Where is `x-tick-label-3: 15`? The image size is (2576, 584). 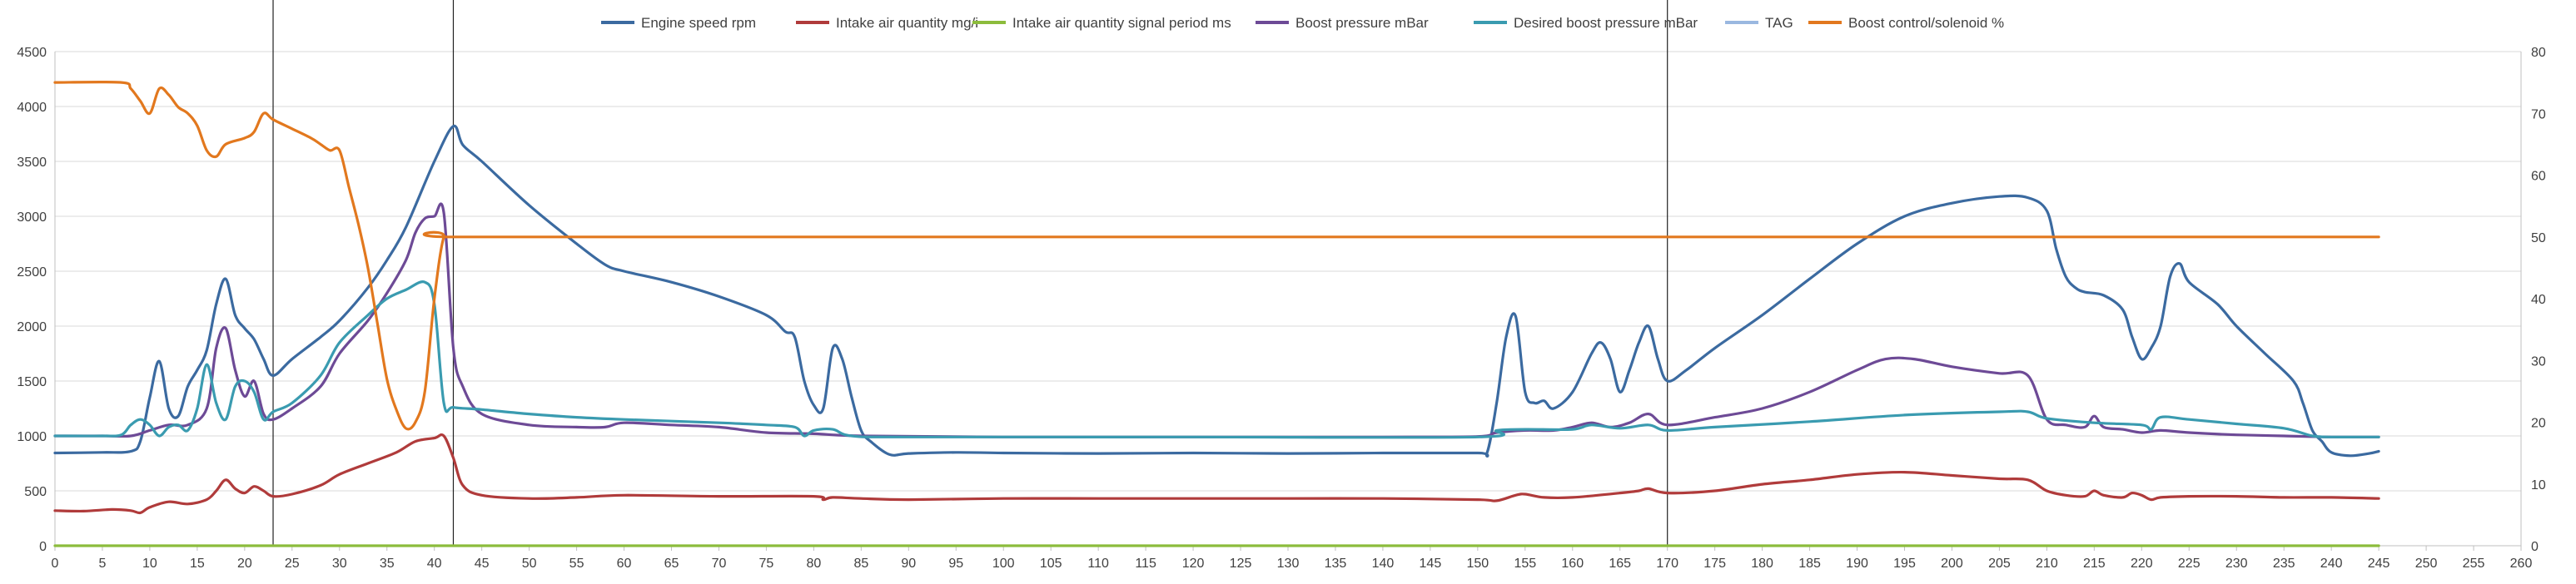 x-tick-label-3: 15 is located at coordinates (197, 564).